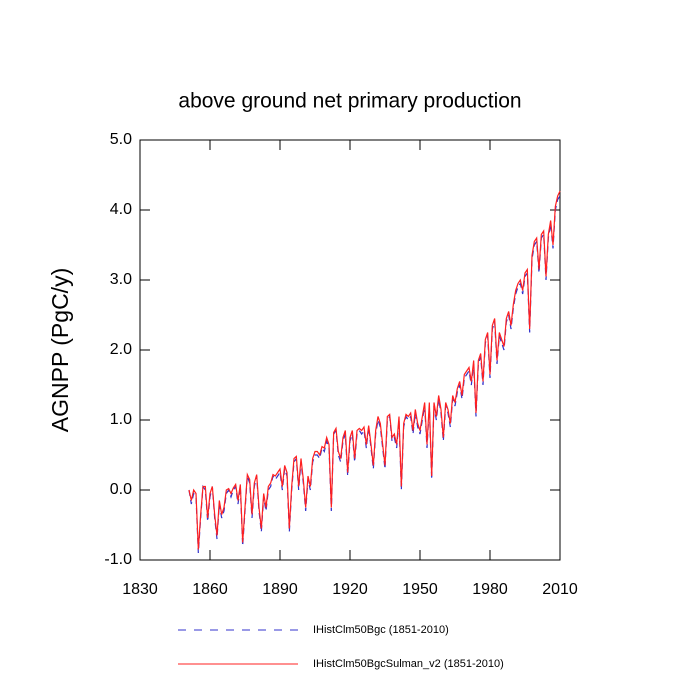  I want to click on y-tick-label: 2.0, so click(121, 349).